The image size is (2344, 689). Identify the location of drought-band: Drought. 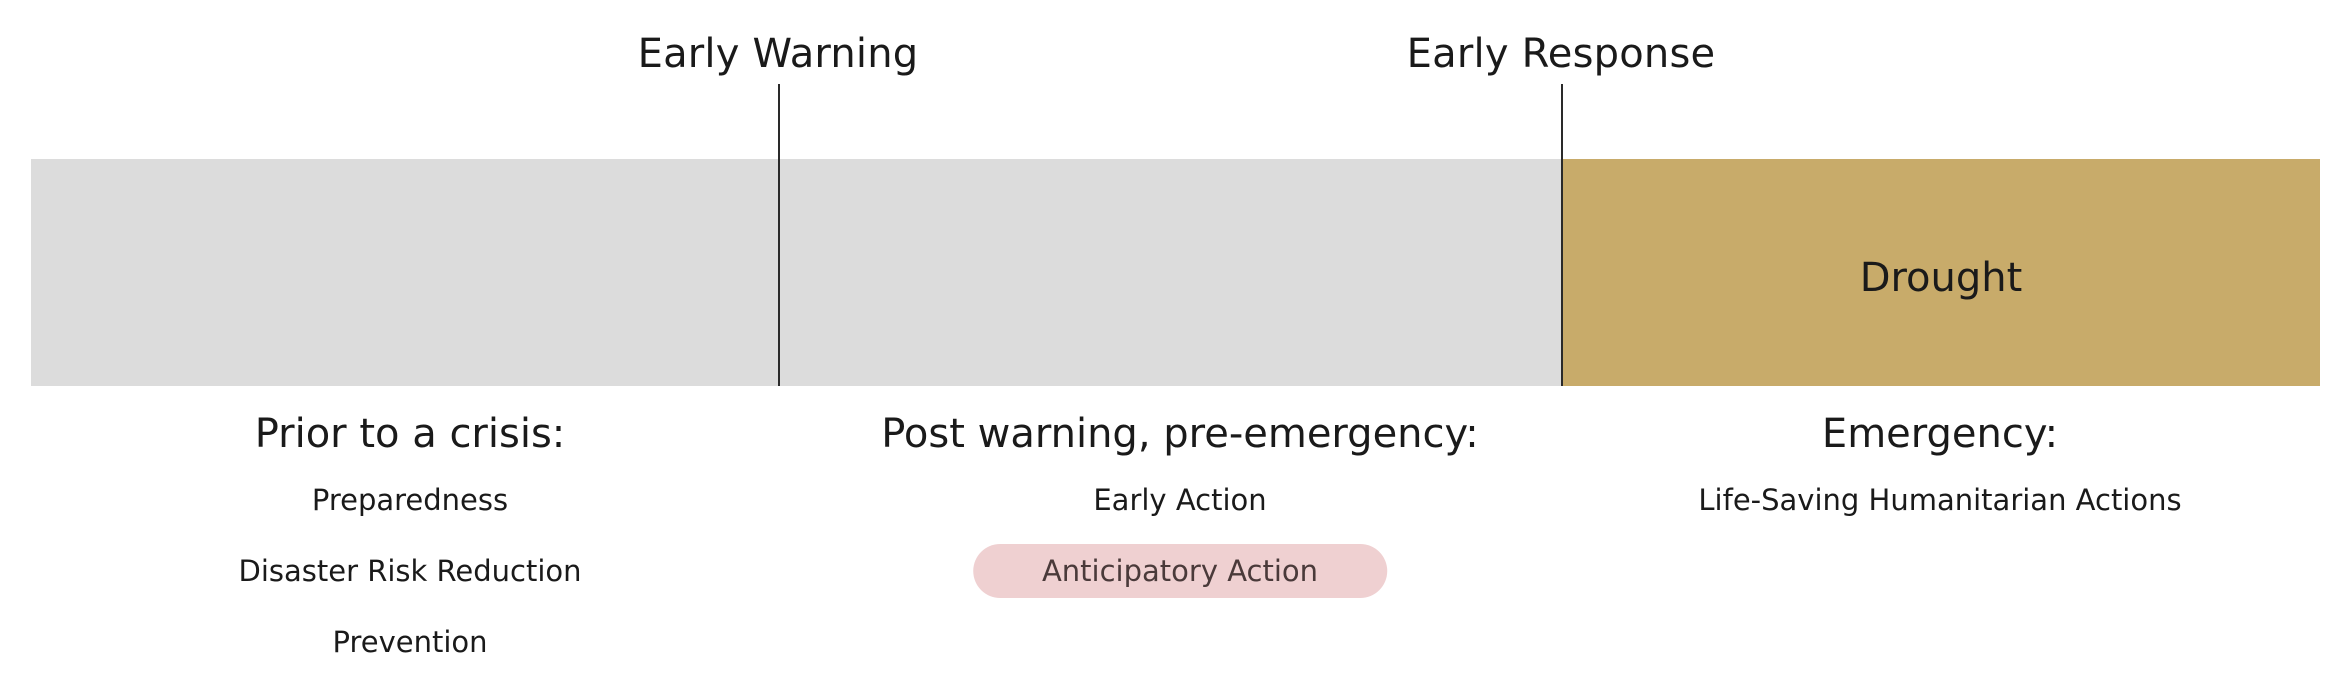
(1941, 272).